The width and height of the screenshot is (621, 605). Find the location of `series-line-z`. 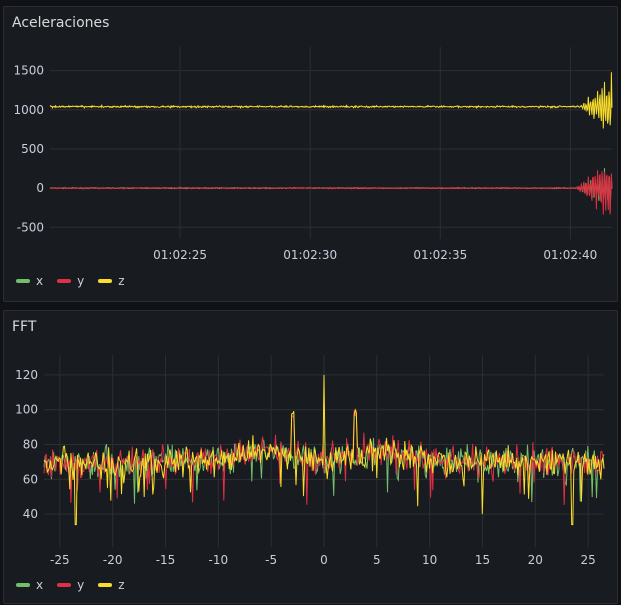

series-line-z is located at coordinates (331, 100).